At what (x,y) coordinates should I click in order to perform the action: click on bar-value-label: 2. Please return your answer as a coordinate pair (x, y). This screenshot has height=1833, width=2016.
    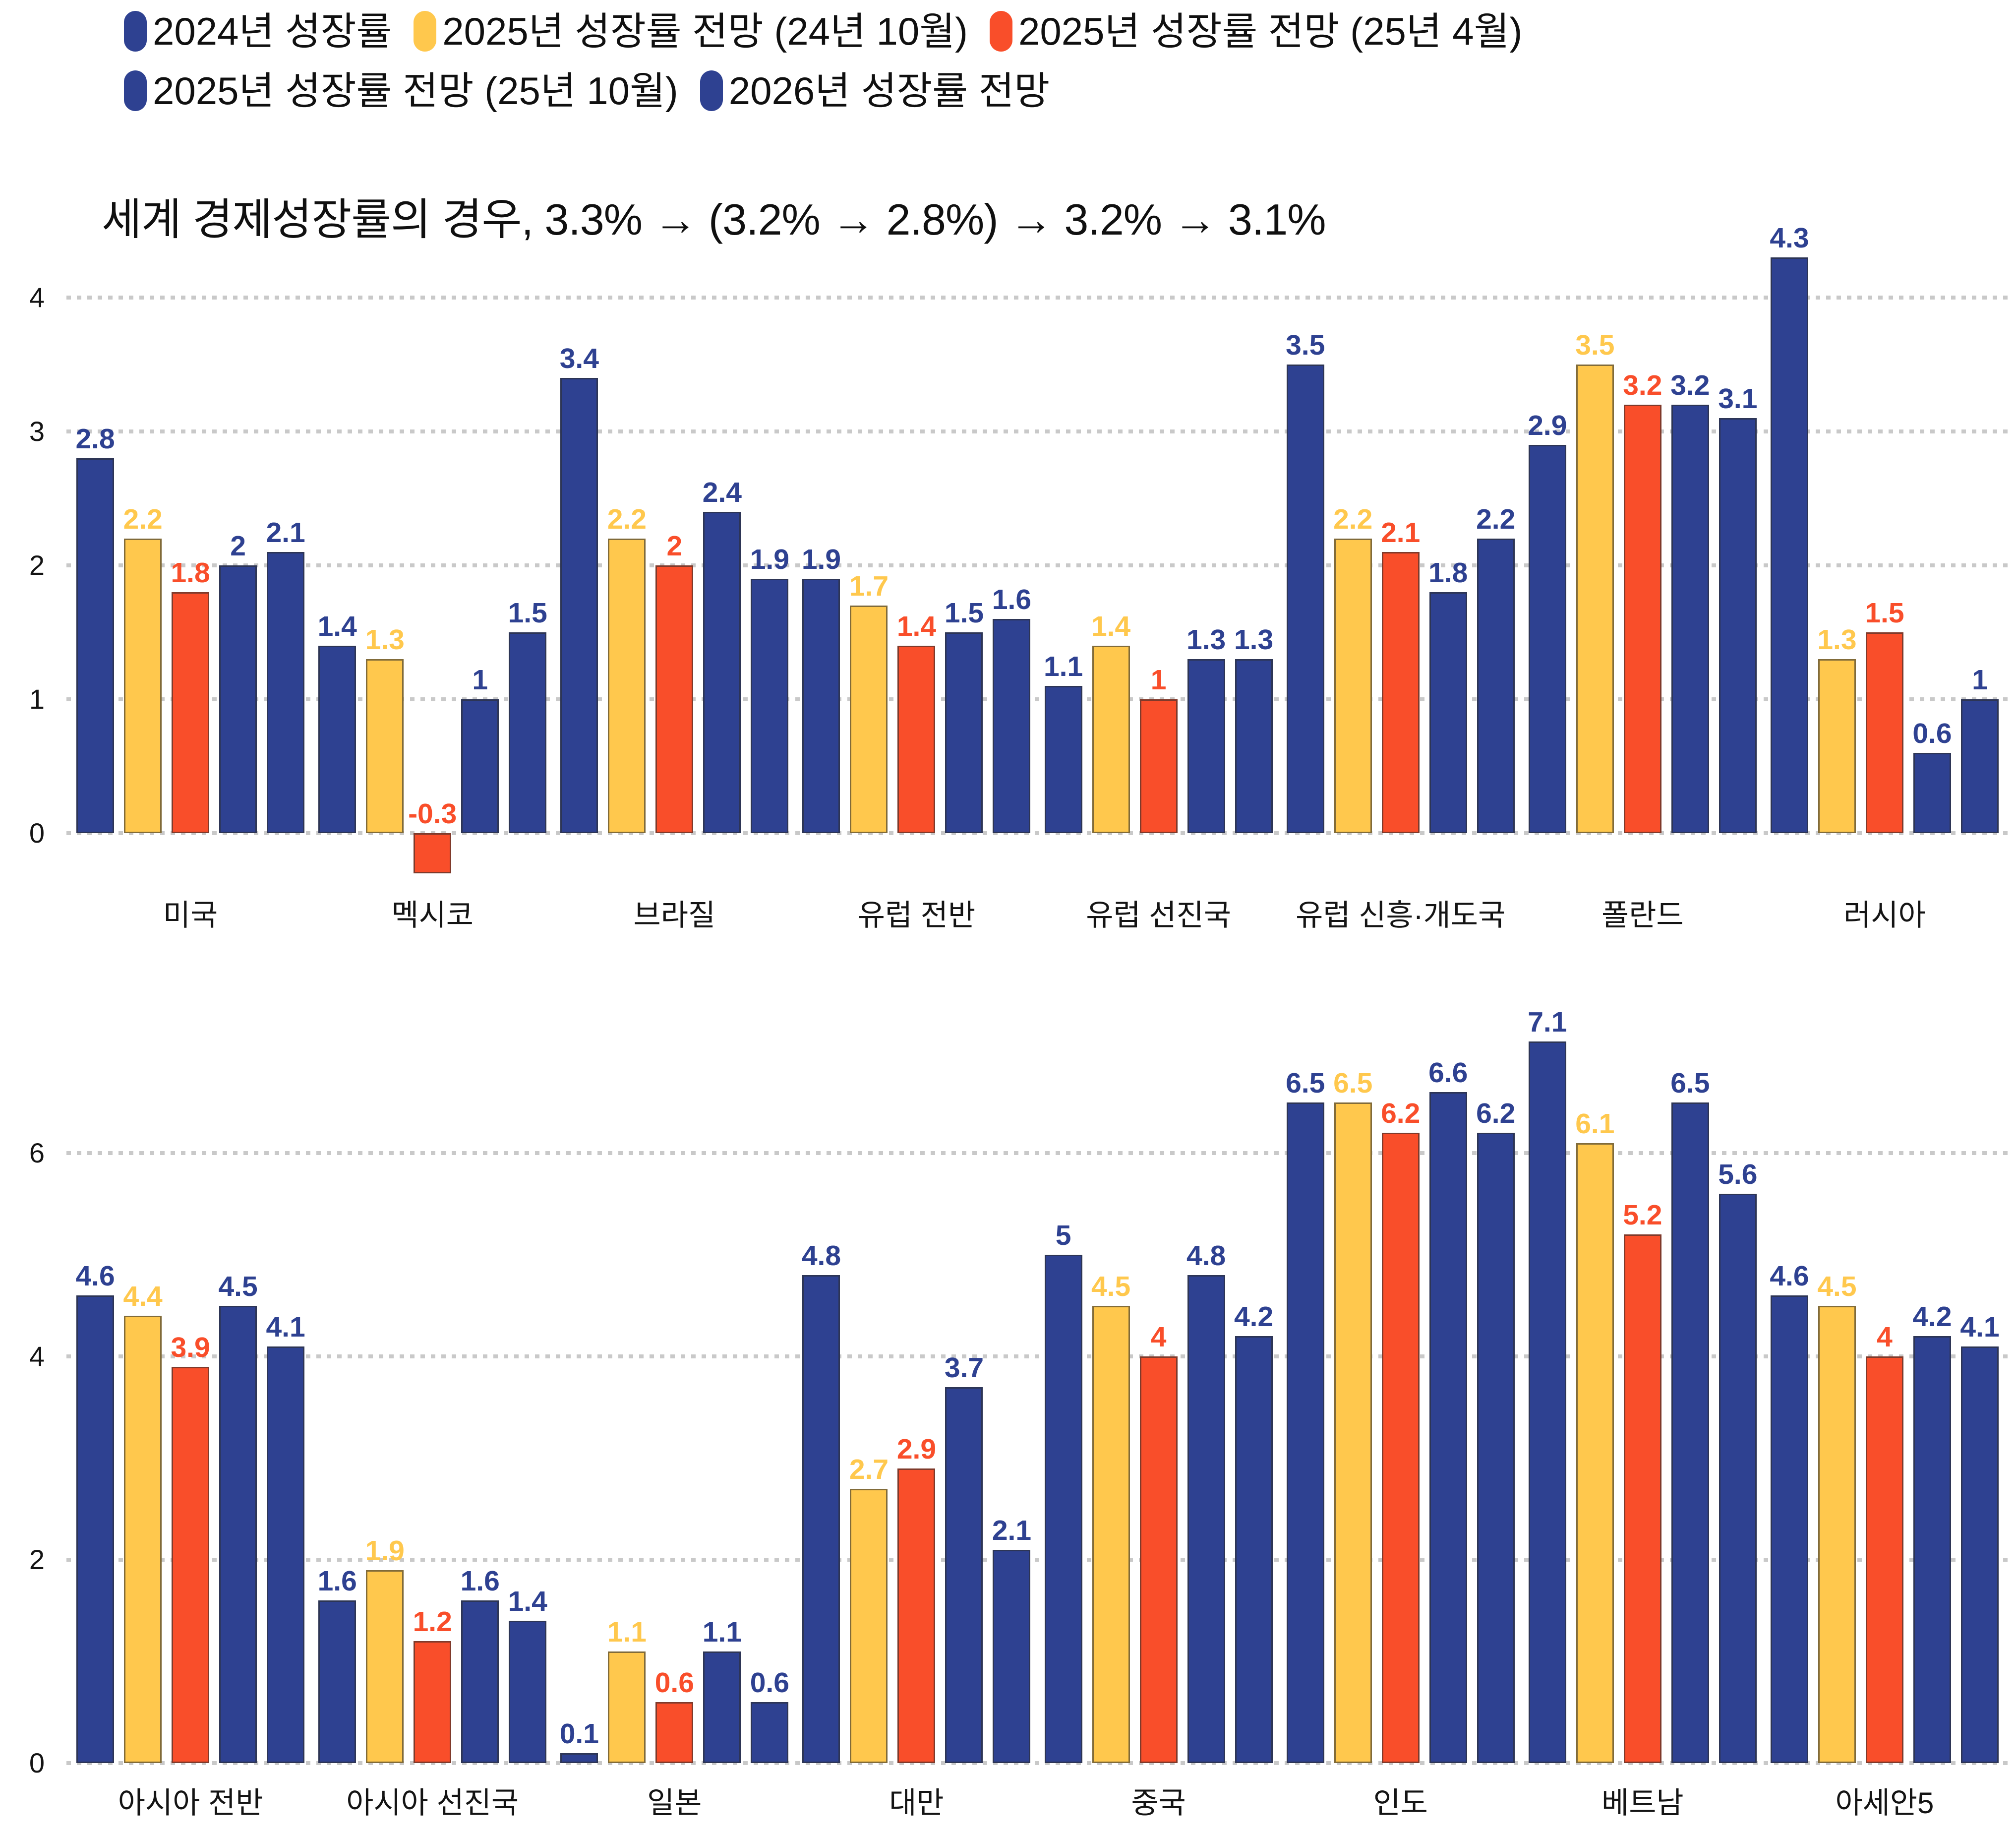
    Looking at the image, I should click on (675, 546).